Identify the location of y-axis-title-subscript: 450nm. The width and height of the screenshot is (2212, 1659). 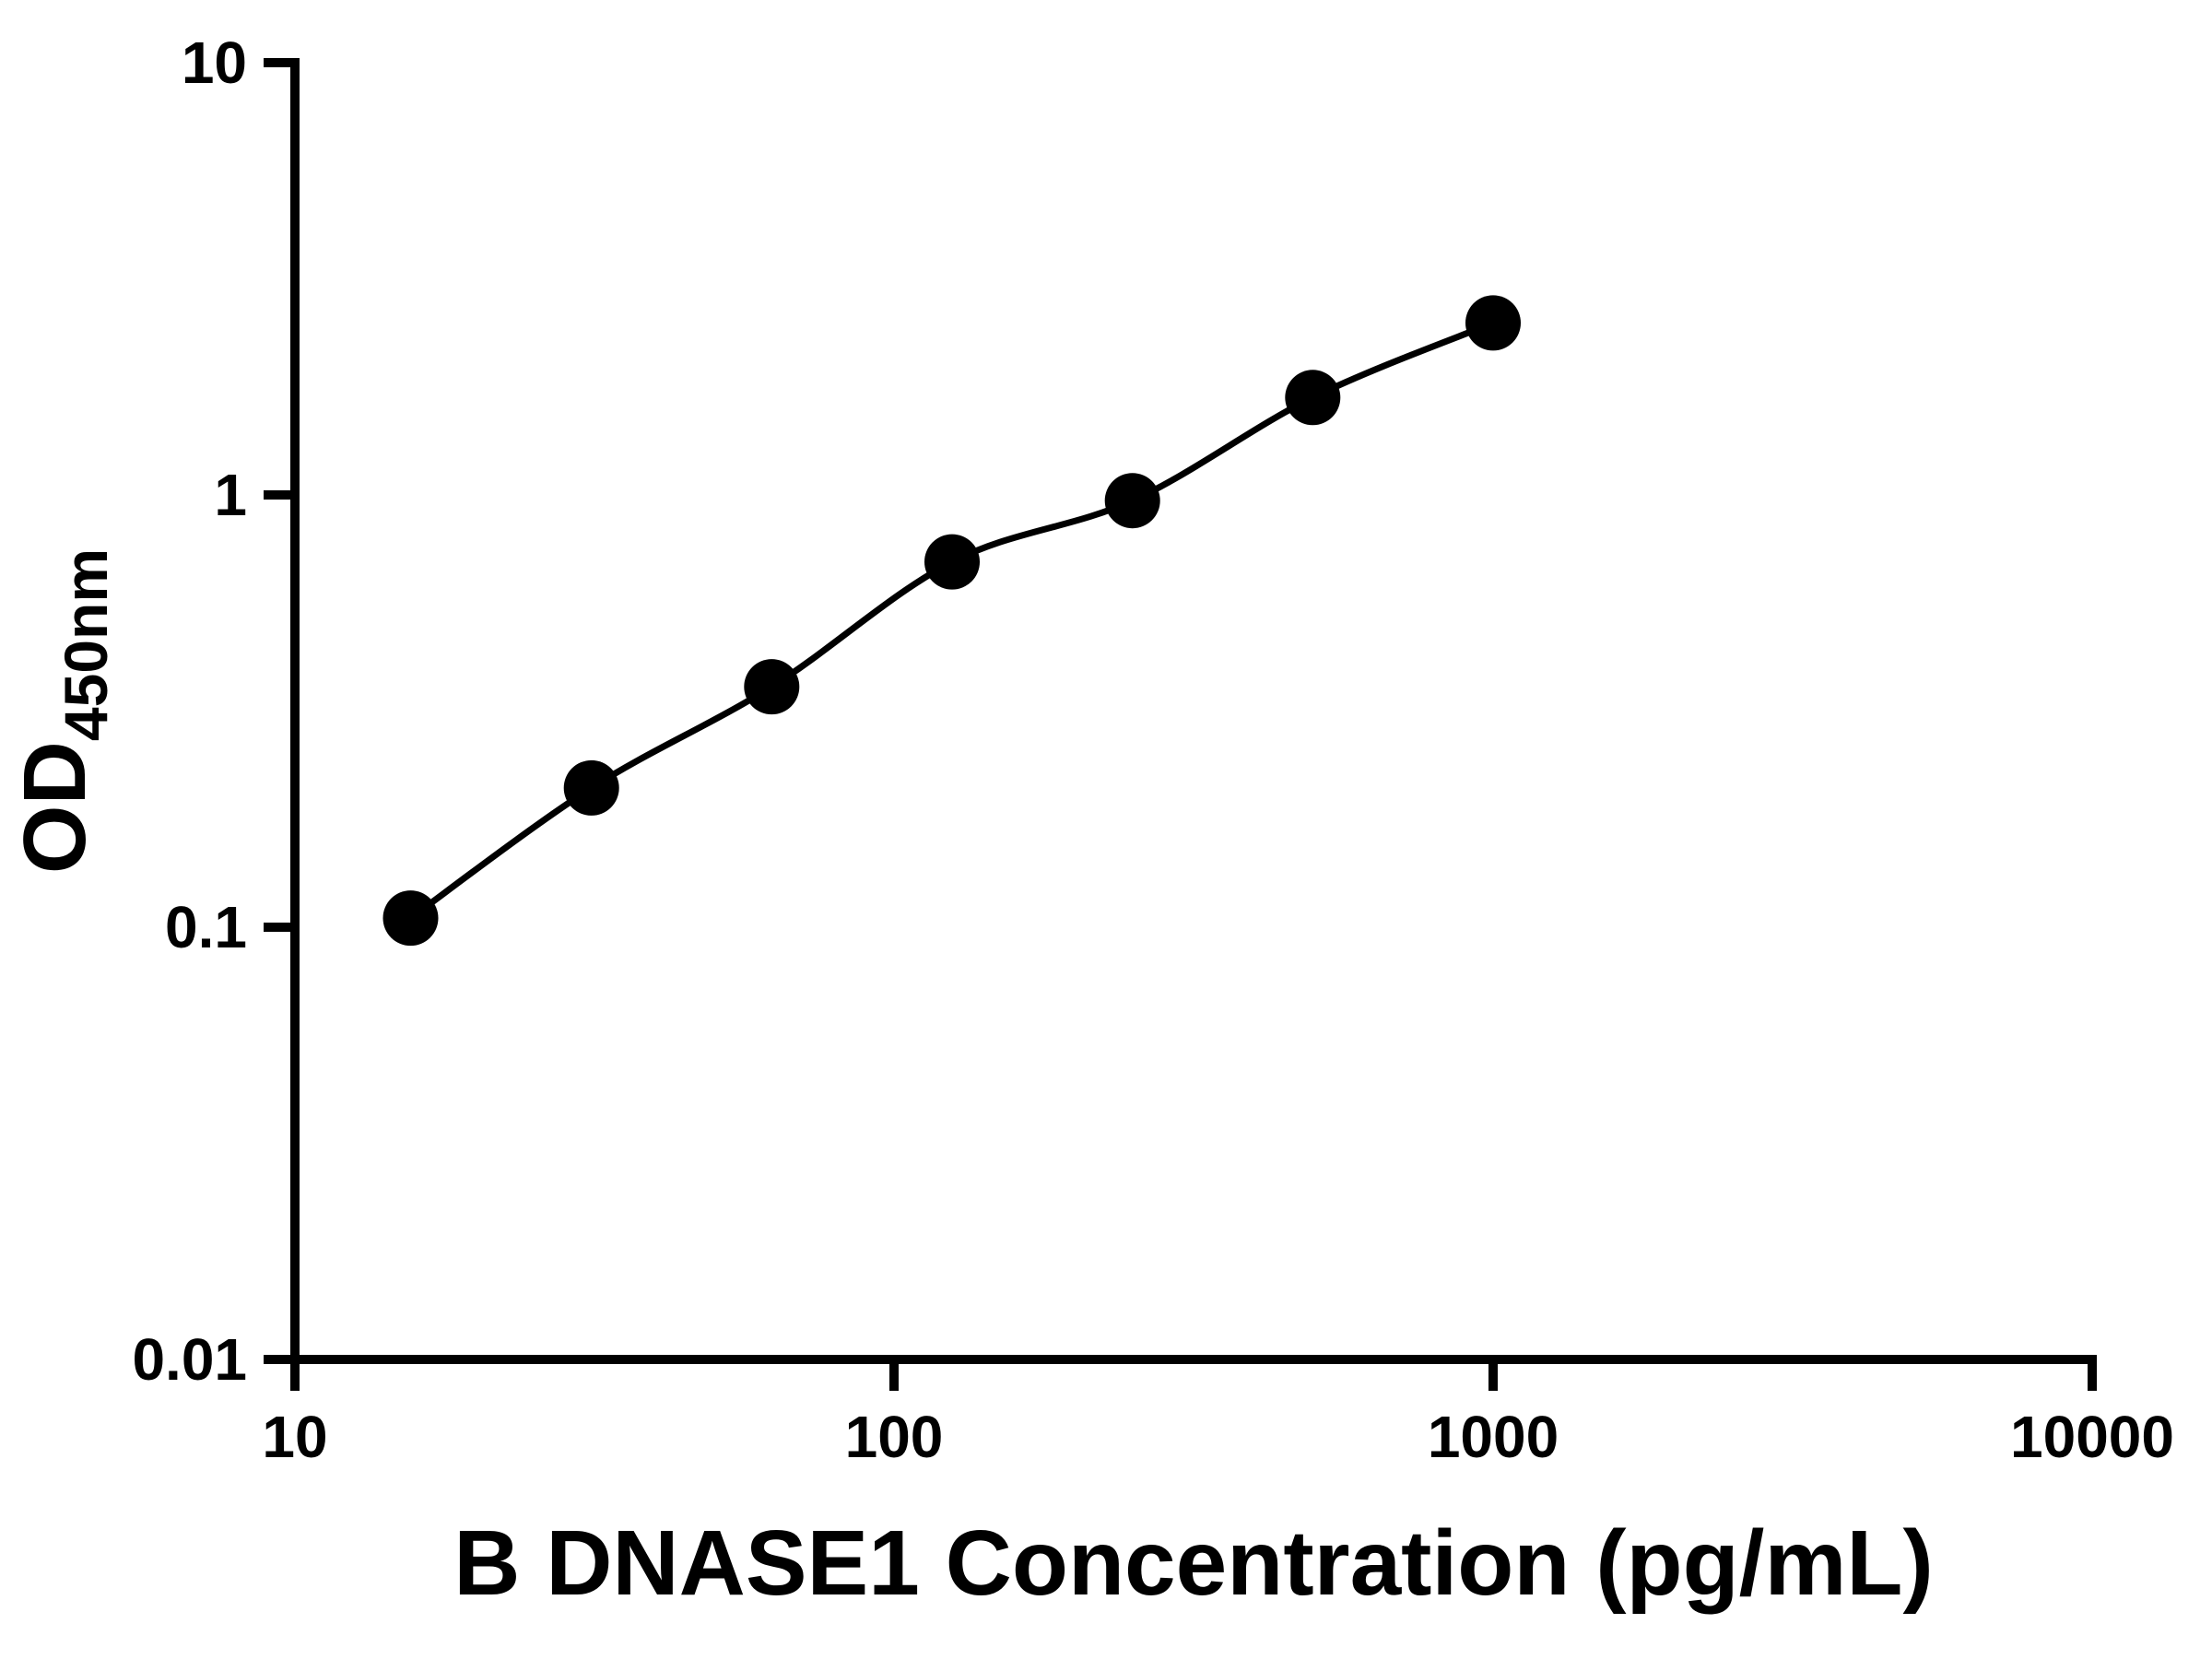
(86, 644).